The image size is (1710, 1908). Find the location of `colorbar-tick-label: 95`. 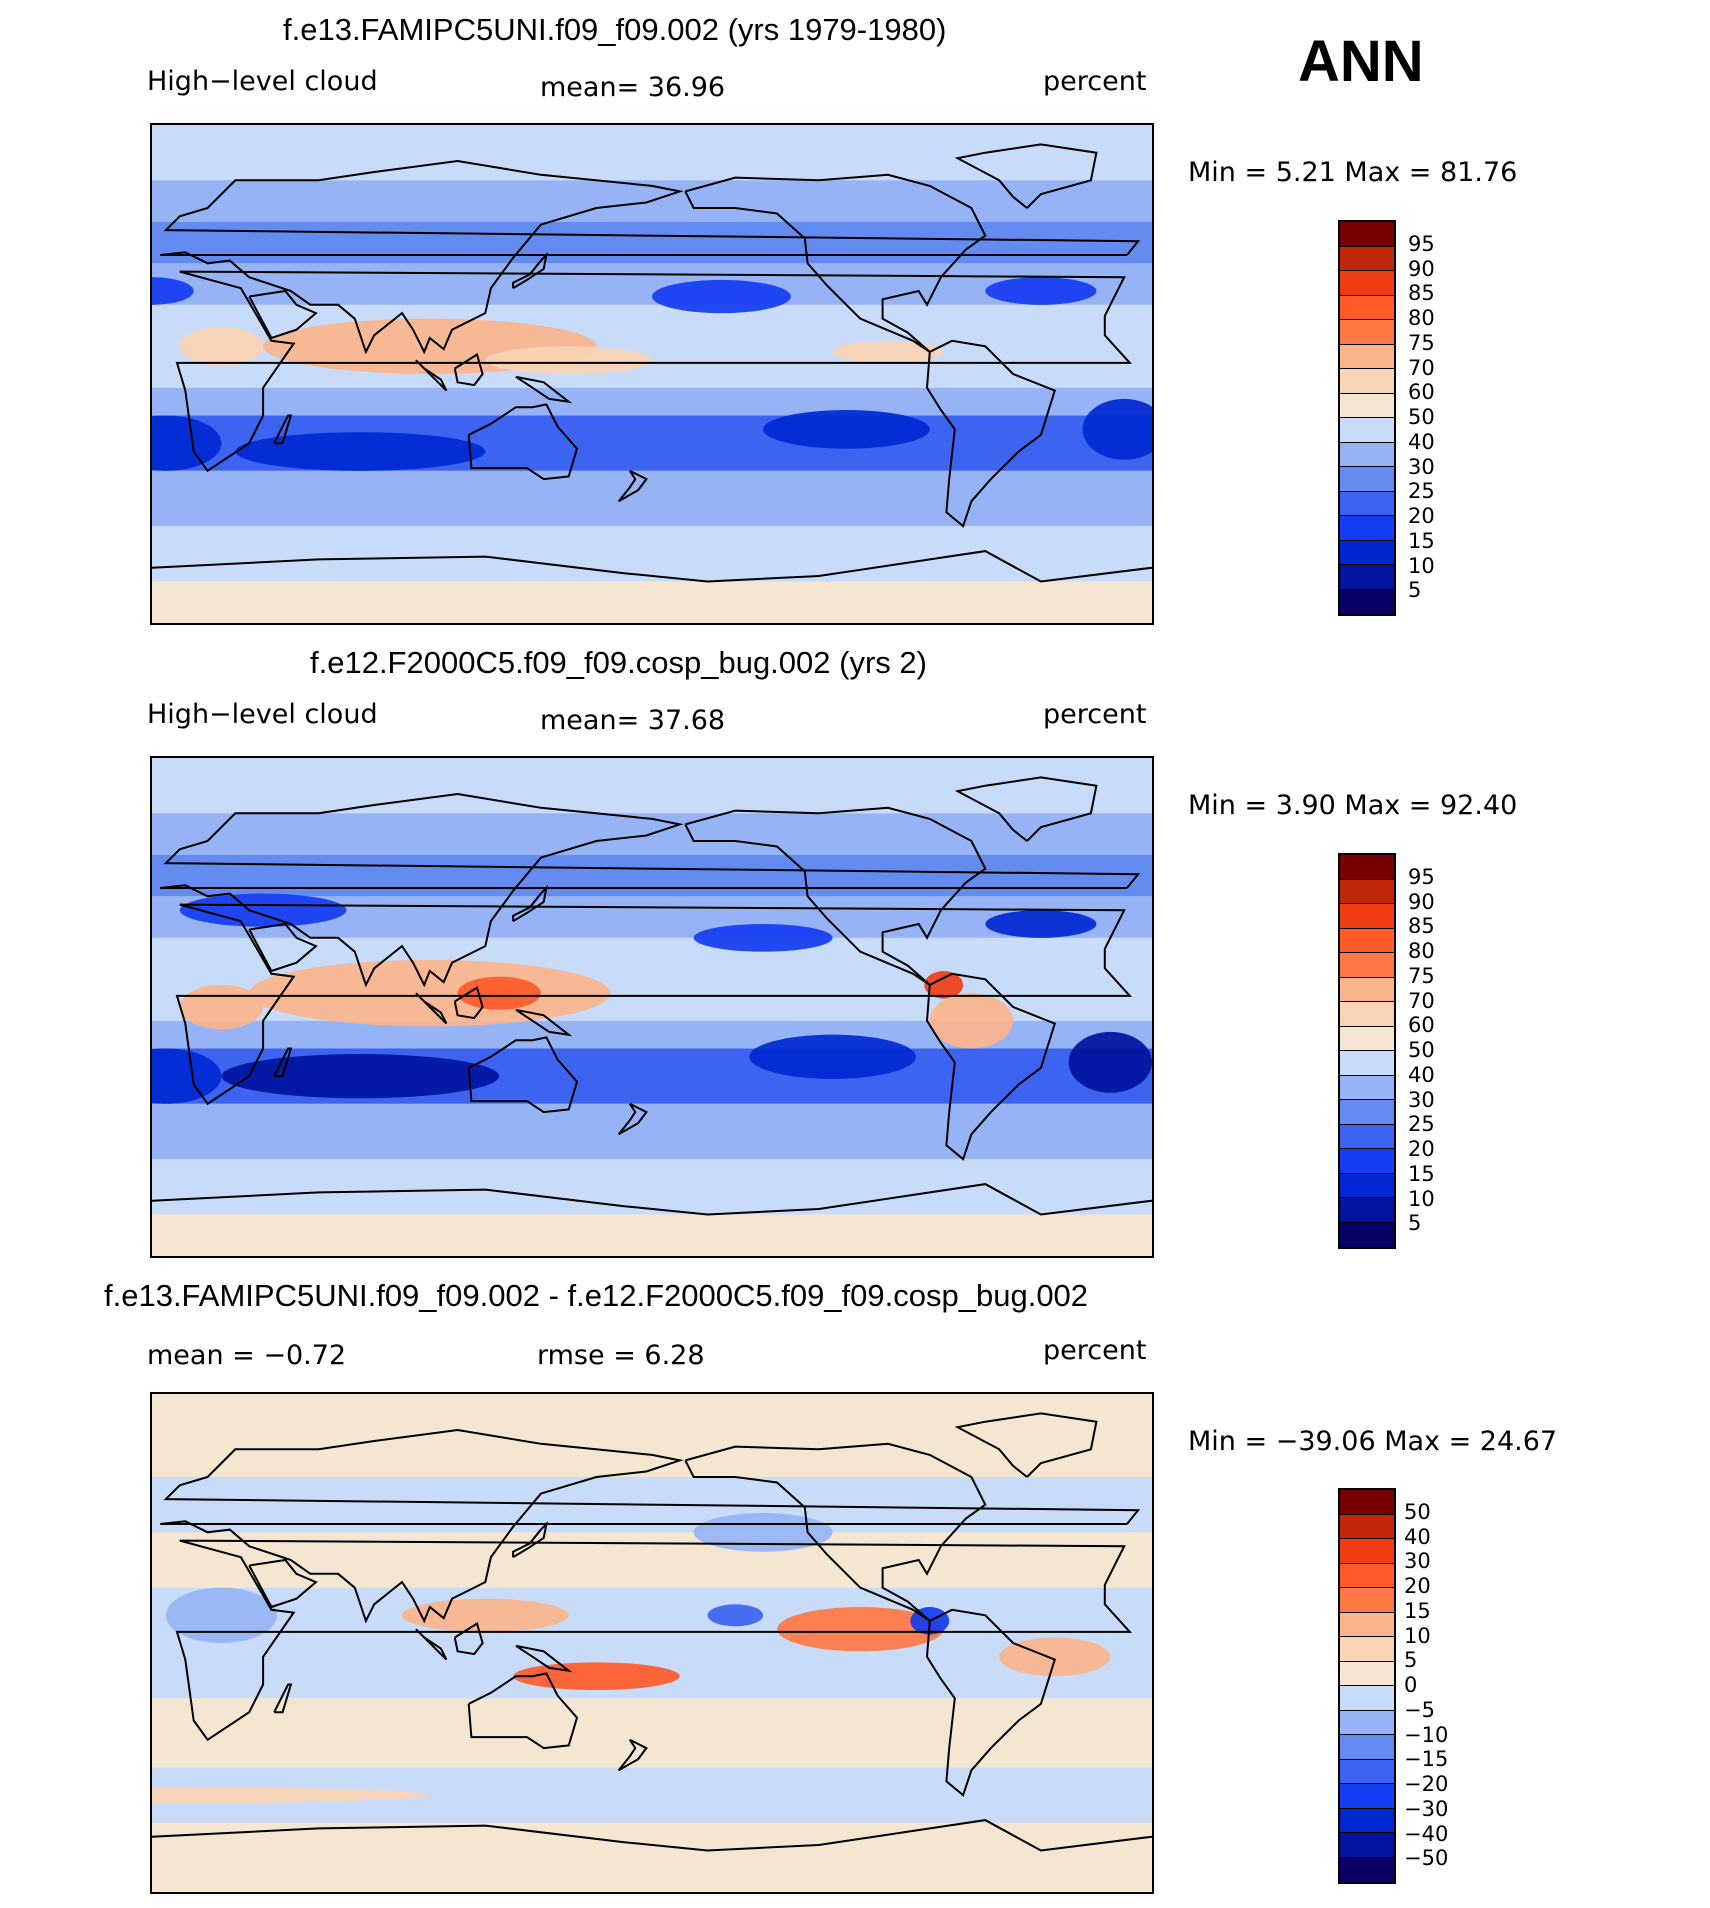

colorbar-tick-label: 95 is located at coordinates (1421, 243).